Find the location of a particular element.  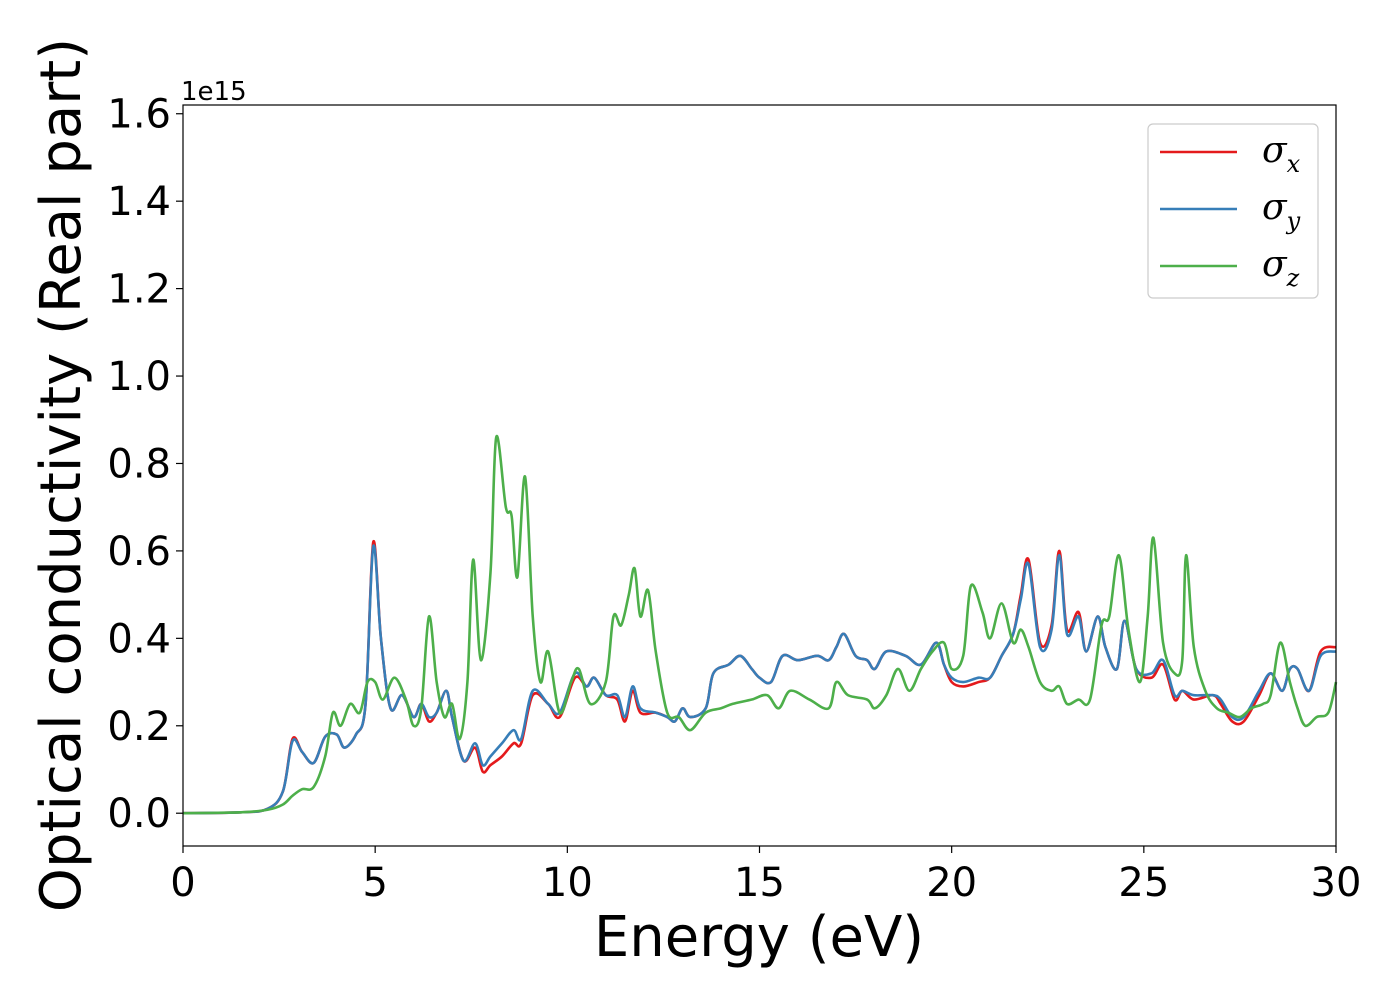

y-axis-ticks: 0.0 0.2 0.4 0.6 0.8 1.0 1.2 1.4 1.6 is located at coordinates (145, 464).